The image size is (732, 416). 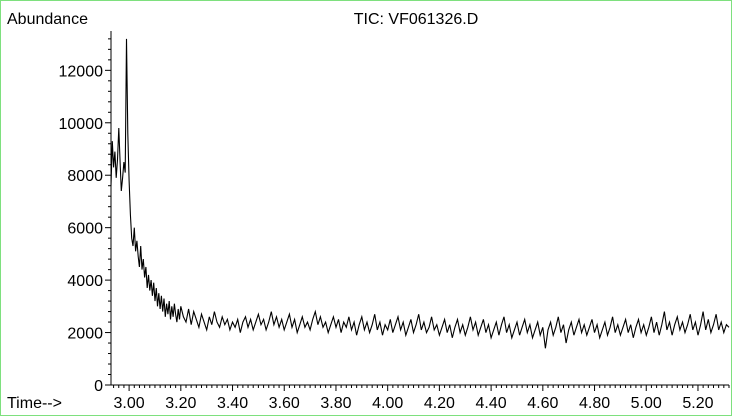 I want to click on y-tick-label: 2000, so click(x=85, y=334).